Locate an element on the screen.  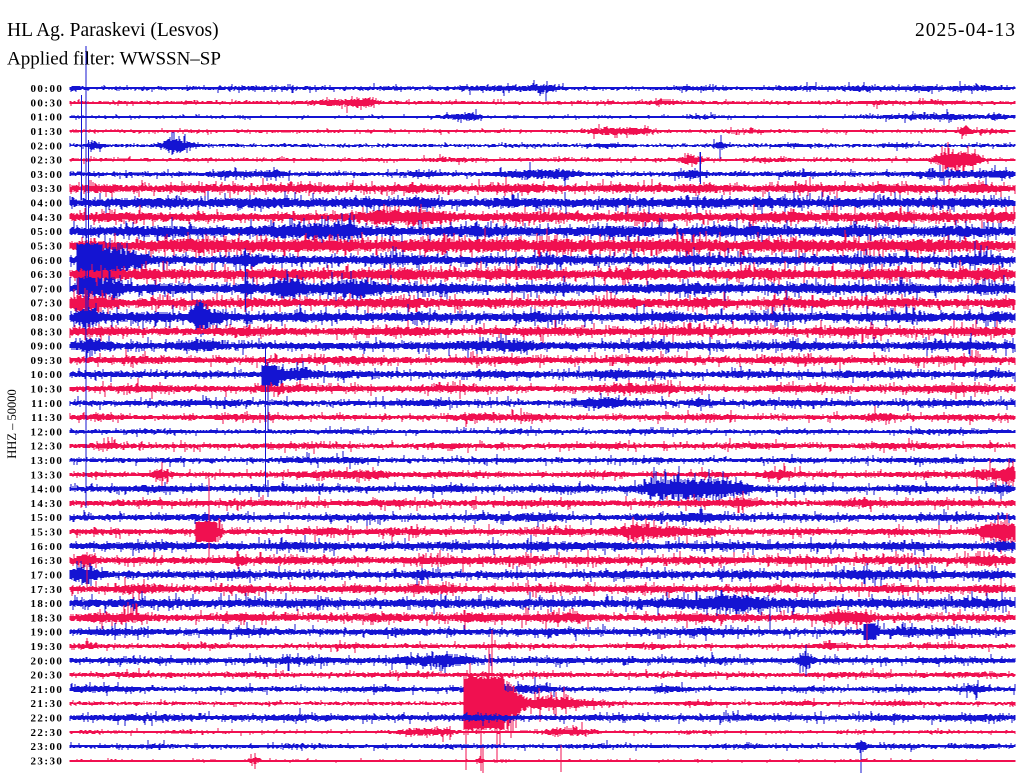
svg-text: 00:00 is located at coordinates (46, 89).